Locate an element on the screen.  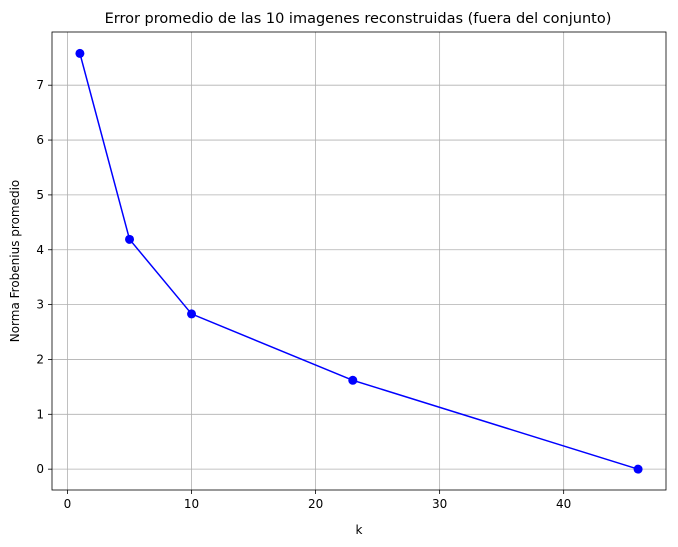
y-tick-label: 2 is located at coordinates (40, 359).